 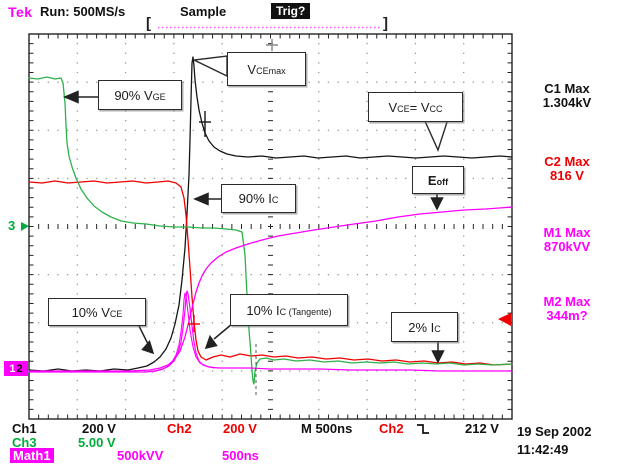 I want to click on arrow-10pct-vce, so click(x=146, y=339).